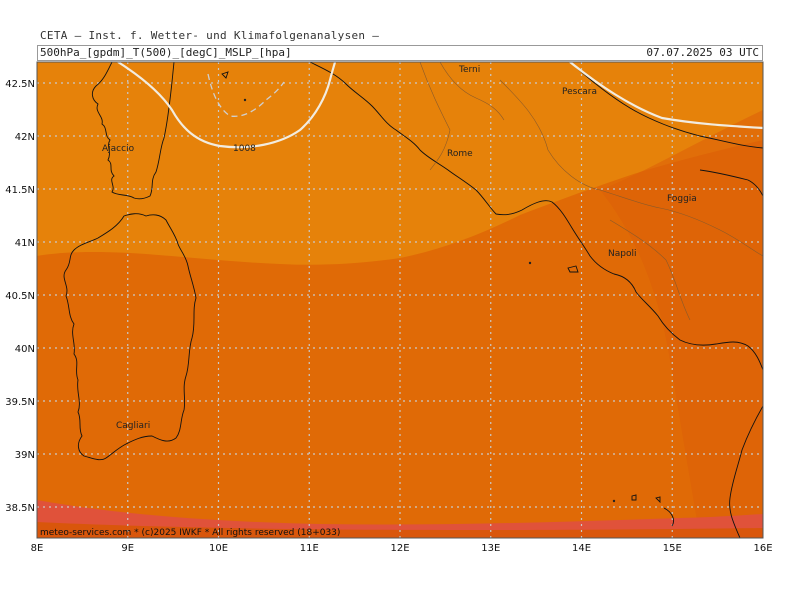 The height and width of the screenshot is (600, 800). I want to click on adriatic-coast, so click(666, 105).